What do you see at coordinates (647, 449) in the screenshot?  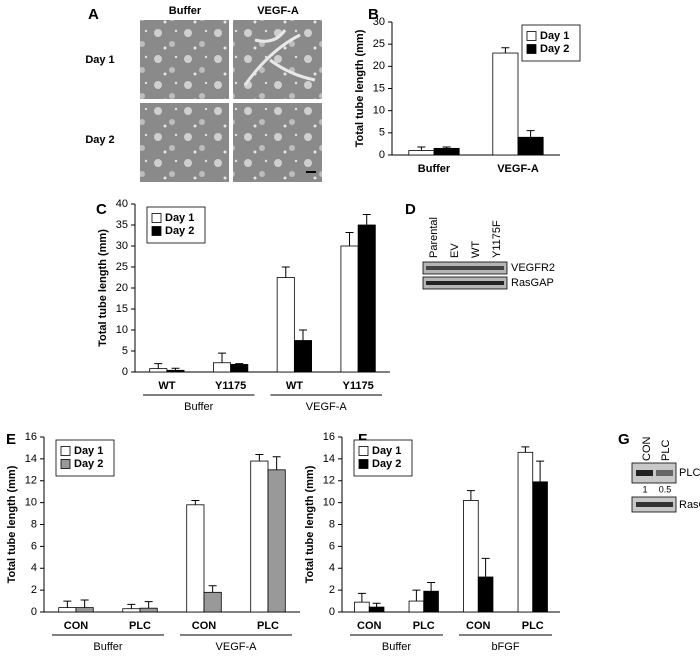 I see `lane-label: CON` at bounding box center [647, 449].